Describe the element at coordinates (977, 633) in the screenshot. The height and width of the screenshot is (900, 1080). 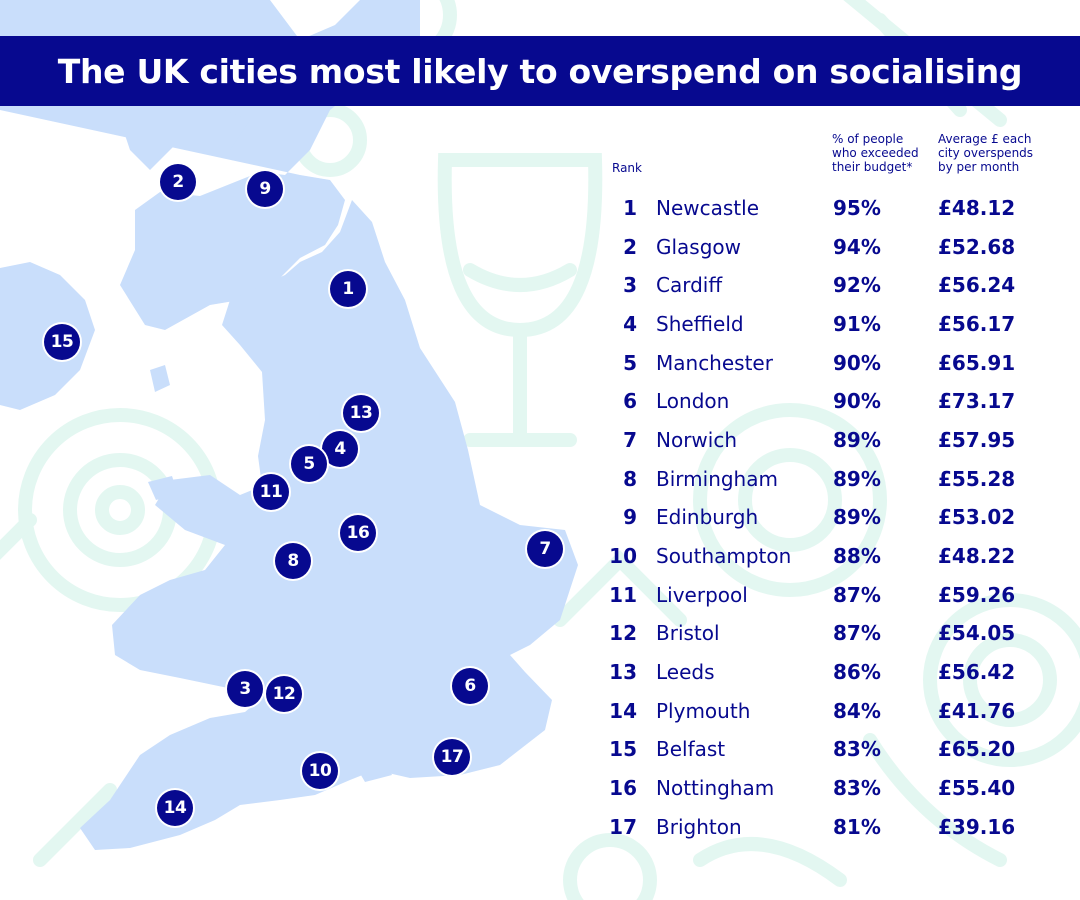
I see `row-amount: £54.05` at that location.